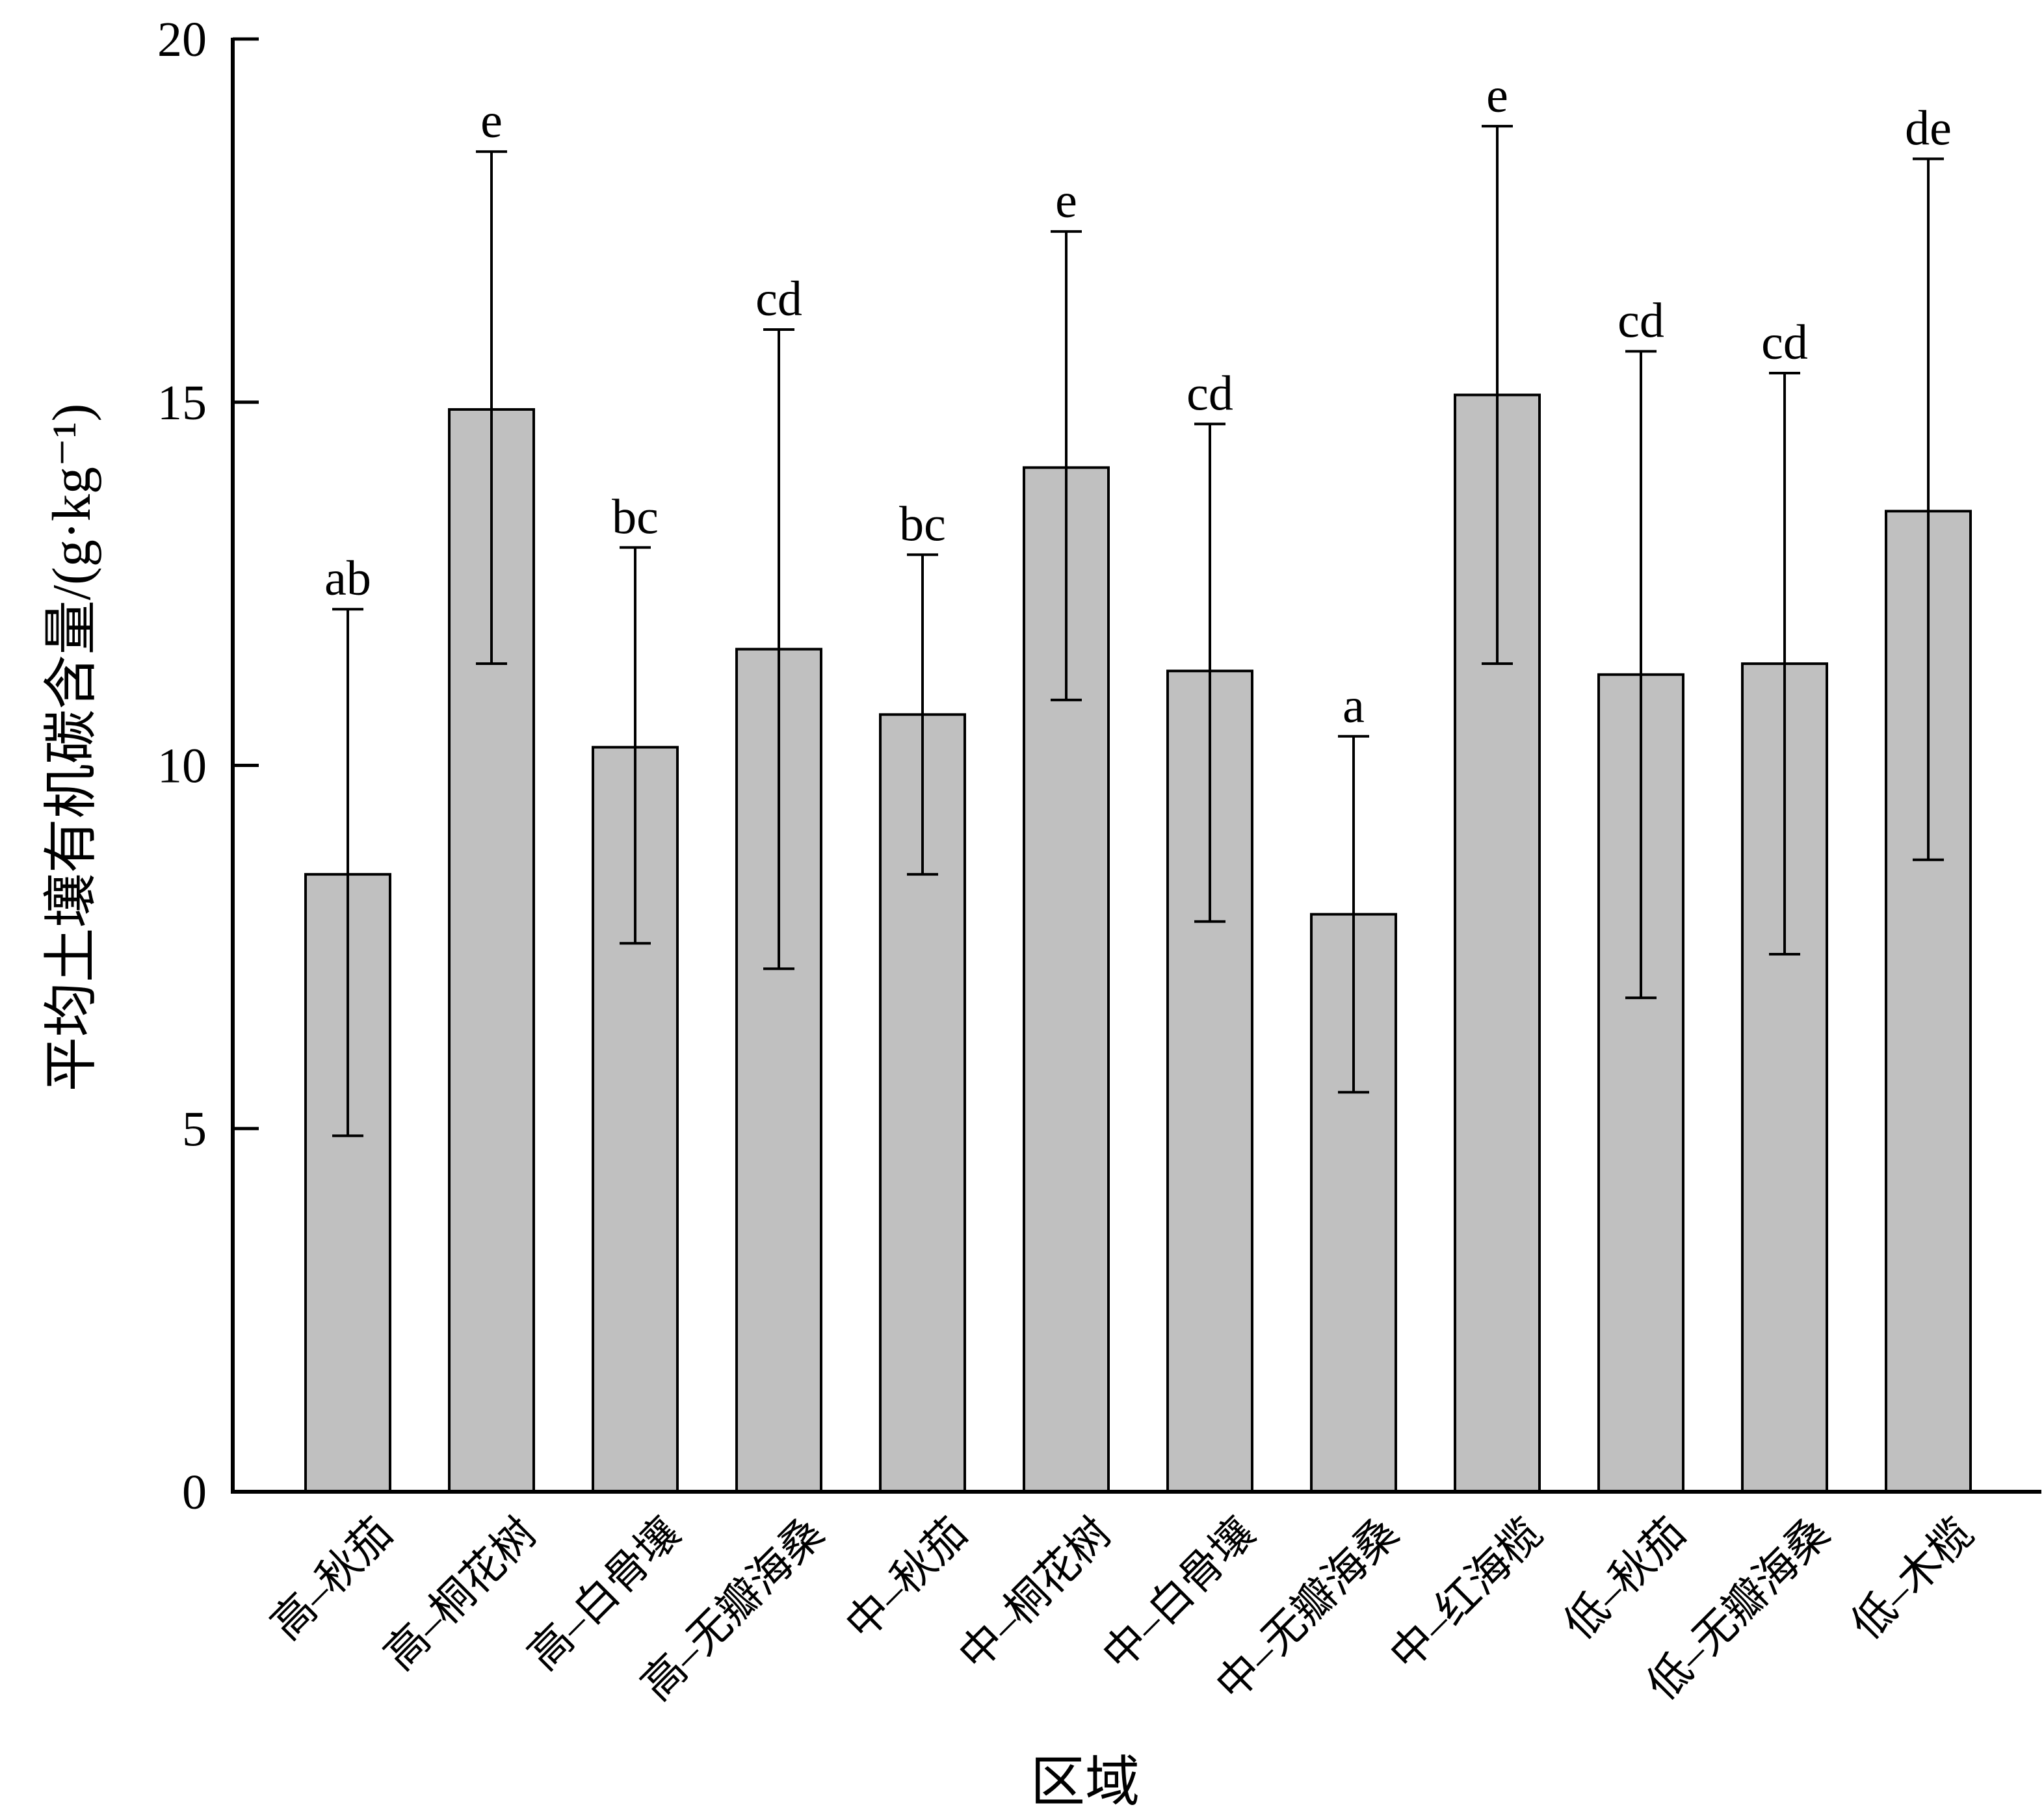 This screenshot has height=1820, width=2044. Describe the element at coordinates (332, 1579) in the screenshot. I see `x-category-label: 高–秋茄` at that location.